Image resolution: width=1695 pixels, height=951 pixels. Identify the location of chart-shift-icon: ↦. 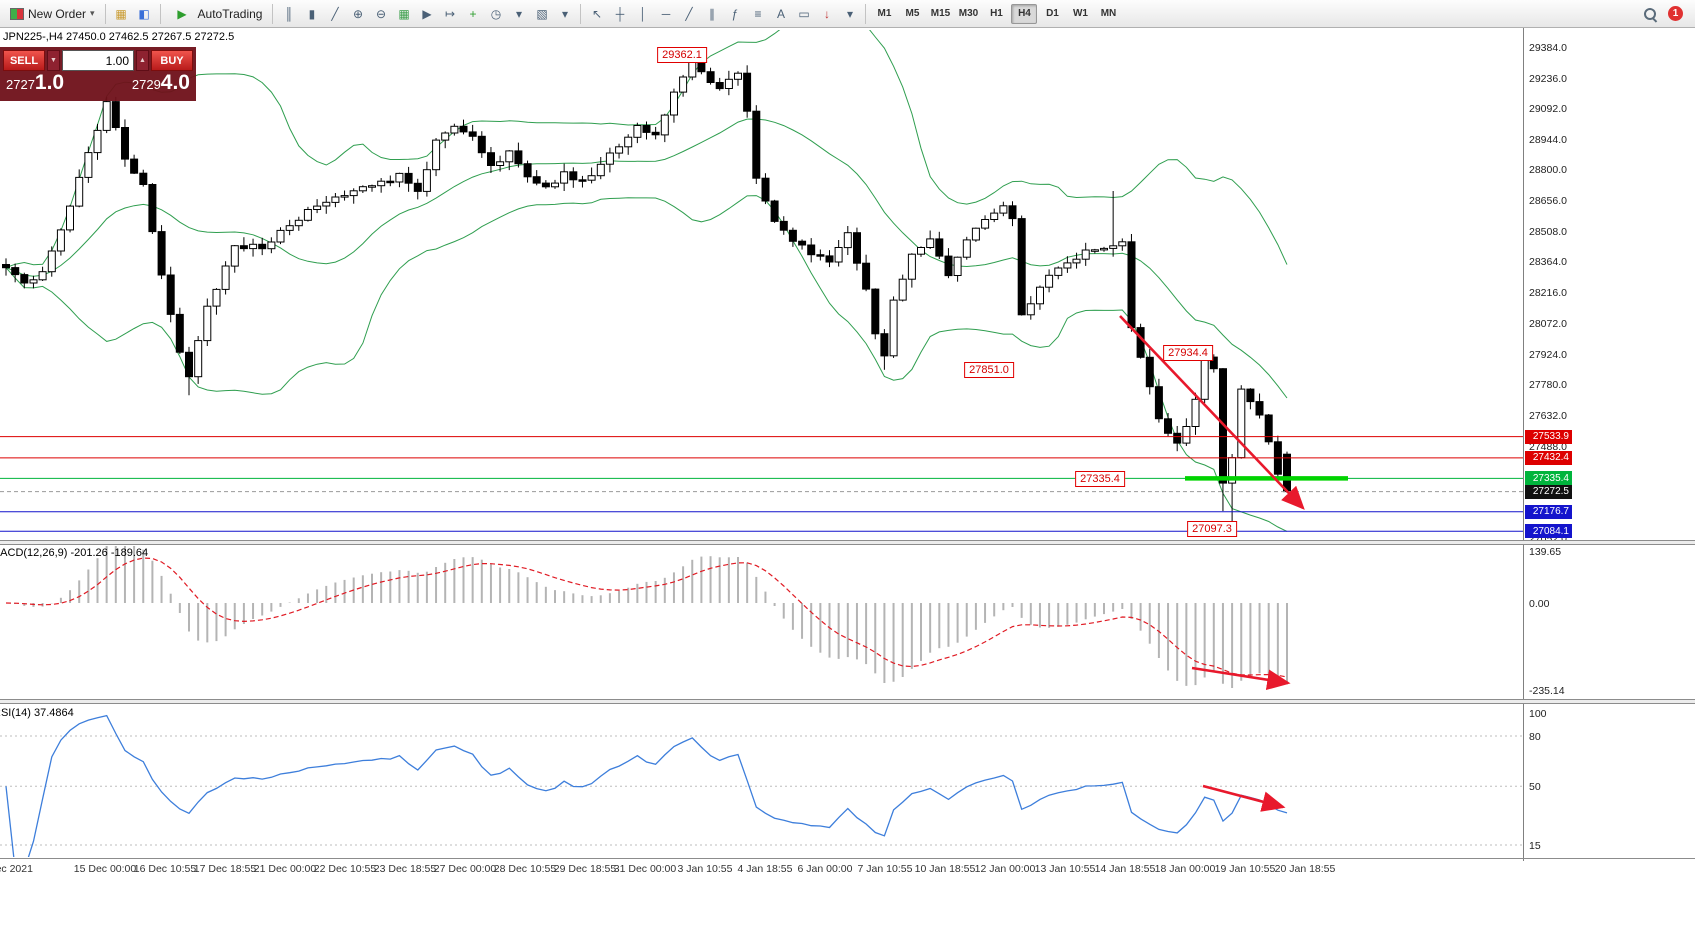
(450, 13).